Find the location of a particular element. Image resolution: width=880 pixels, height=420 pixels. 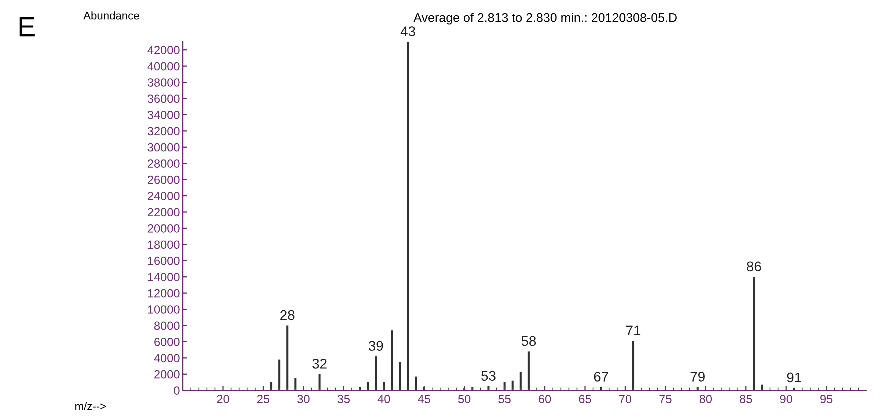

annotation: 39 is located at coordinates (376, 346).